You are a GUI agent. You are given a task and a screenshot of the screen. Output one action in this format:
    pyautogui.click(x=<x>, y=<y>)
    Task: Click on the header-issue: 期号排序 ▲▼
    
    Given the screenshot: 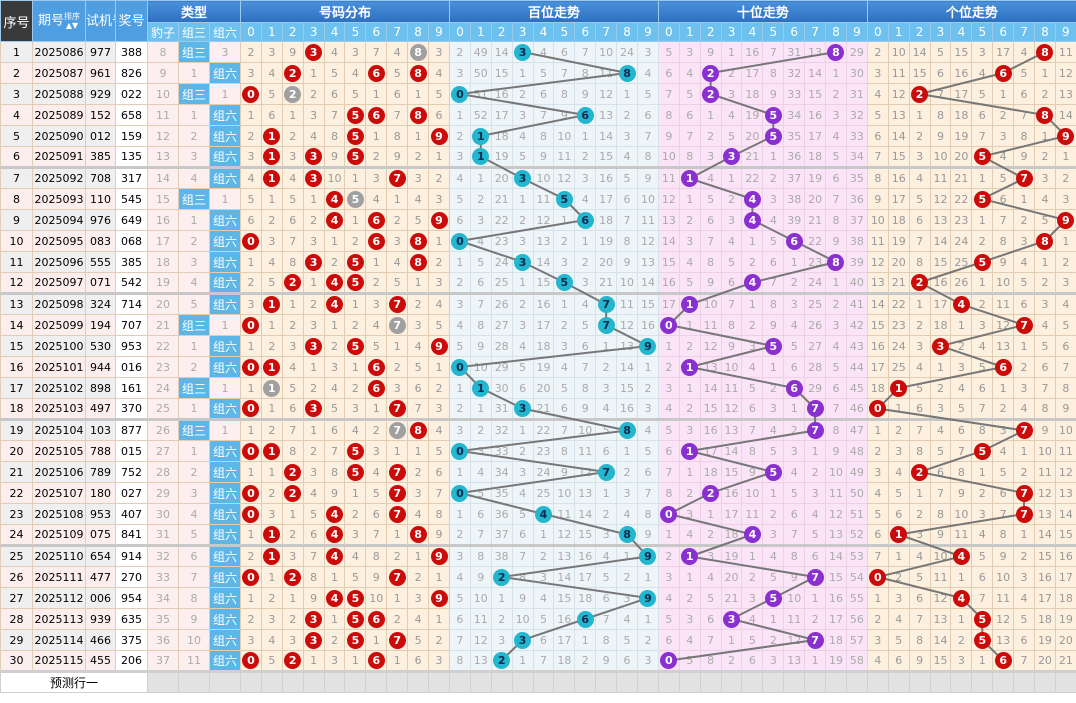 What is the action you would take?
    pyautogui.click(x=59, y=21)
    